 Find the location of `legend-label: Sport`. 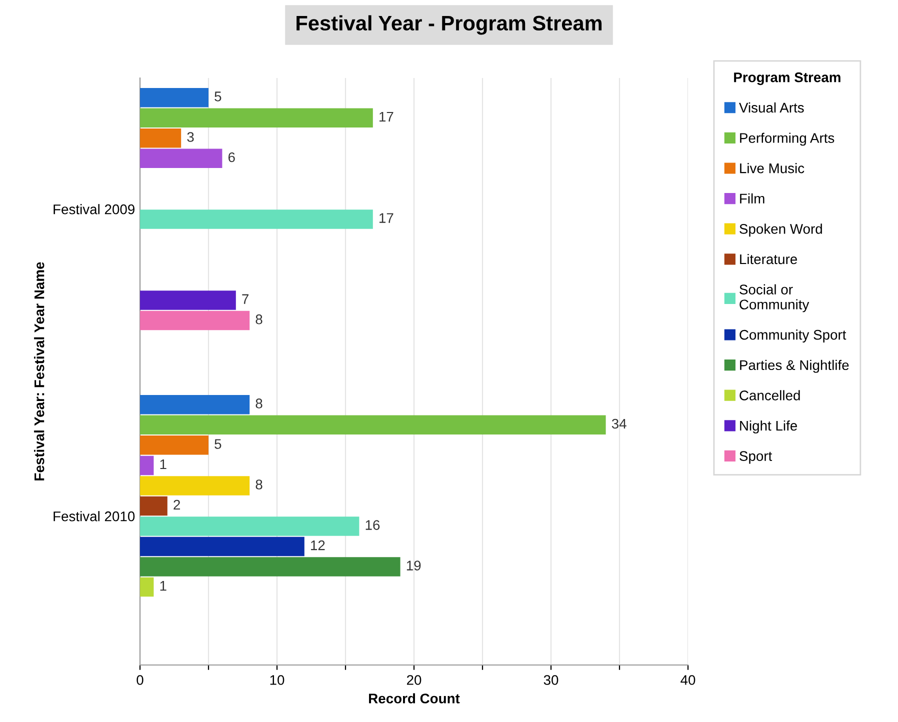

legend-label: Sport is located at coordinates (756, 457).